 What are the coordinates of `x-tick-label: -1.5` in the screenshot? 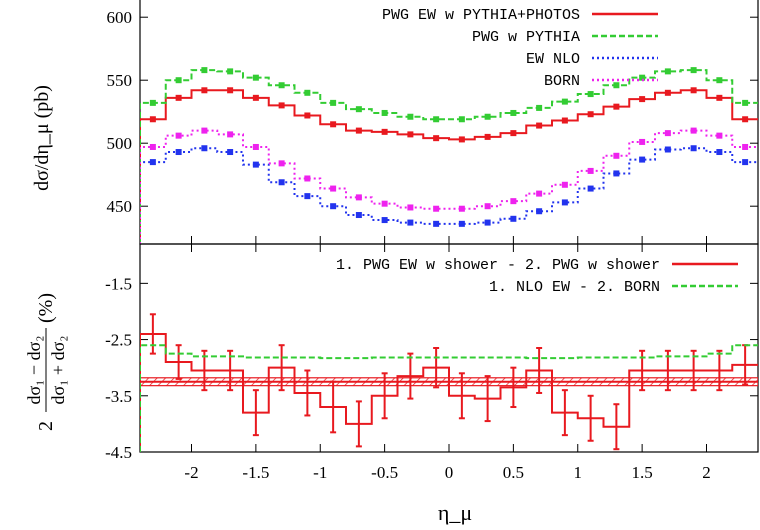 It's located at (255, 472).